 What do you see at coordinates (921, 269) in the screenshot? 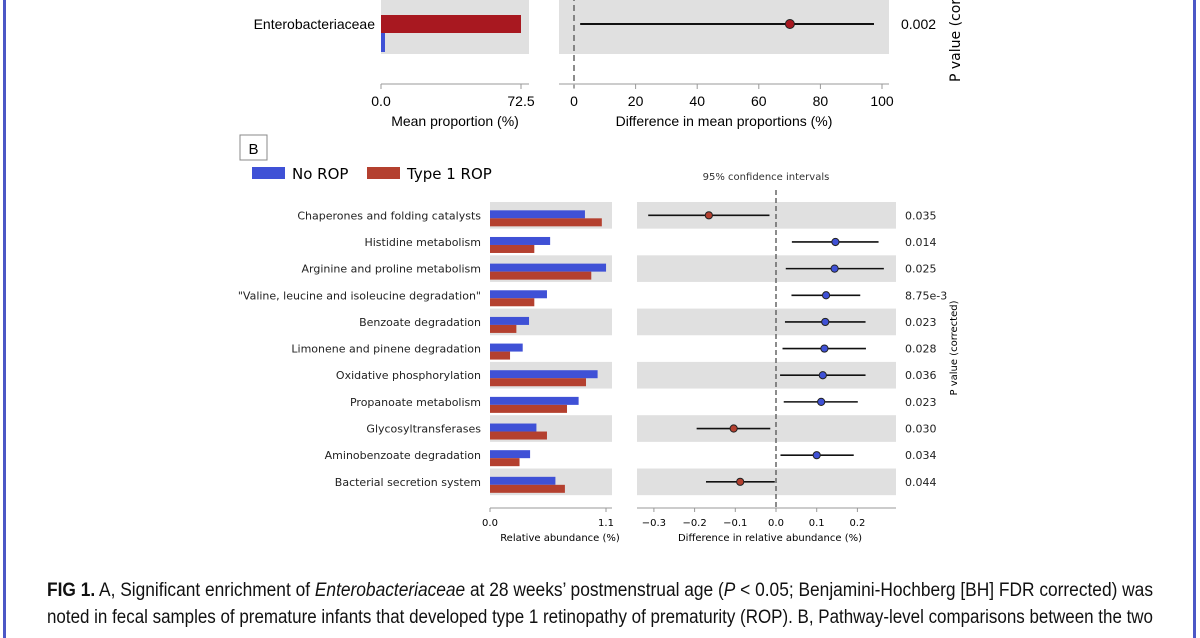
I see `p-value-label: 0.025` at bounding box center [921, 269].